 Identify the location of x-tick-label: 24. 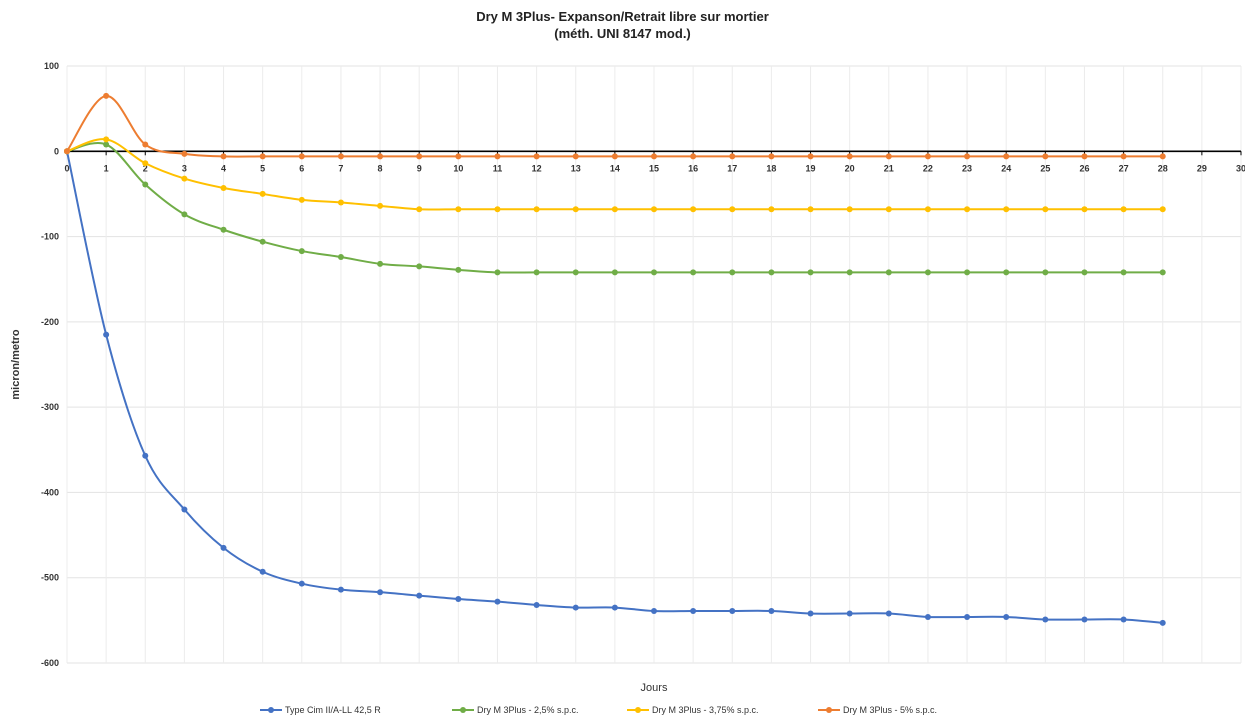
(1006, 168).